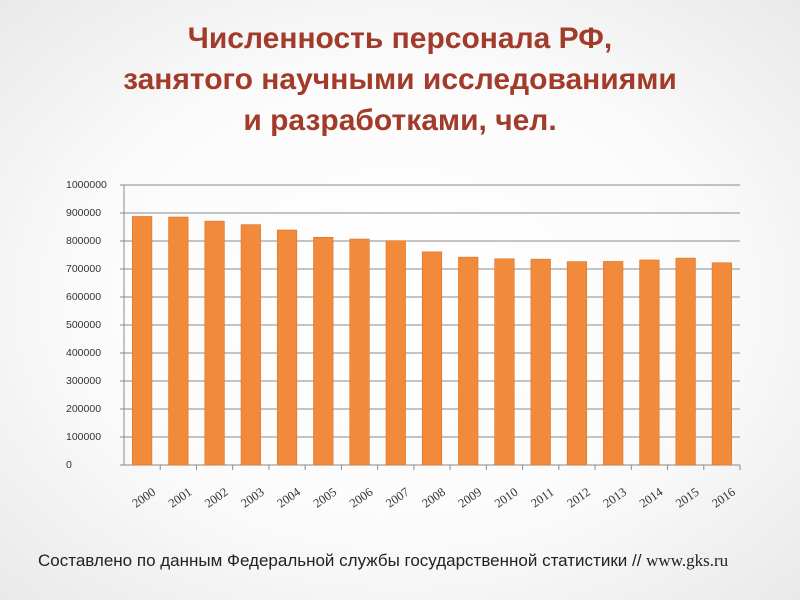 Image resolution: width=800 pixels, height=600 pixels. What do you see at coordinates (83, 297) in the screenshot?
I see `y-tick-label: 600000` at bounding box center [83, 297].